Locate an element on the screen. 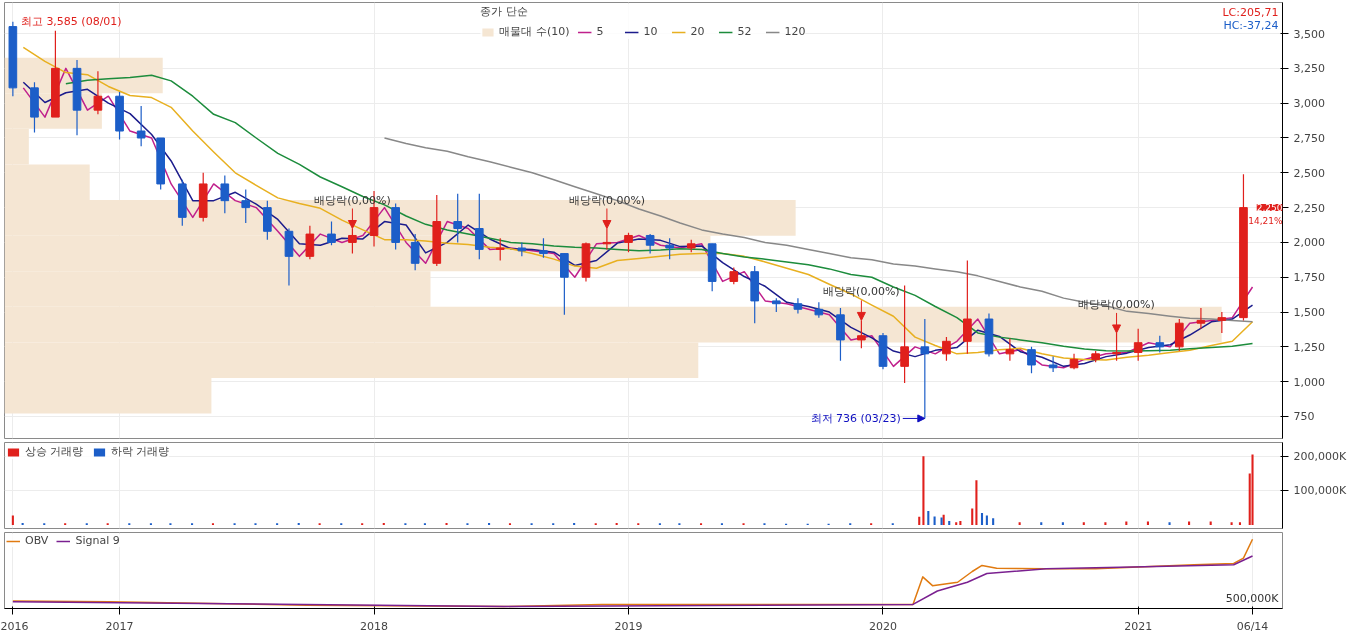 This screenshot has width=1356, height=635. legend-label: OBV is located at coordinates (37, 540).